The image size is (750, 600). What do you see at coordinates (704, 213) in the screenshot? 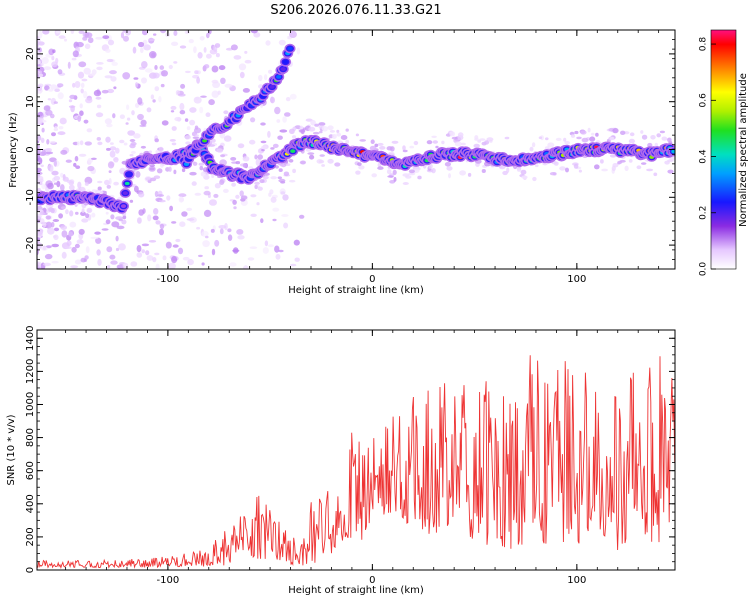
I see `colorbar-tick-label: 0.2` at bounding box center [704, 213].